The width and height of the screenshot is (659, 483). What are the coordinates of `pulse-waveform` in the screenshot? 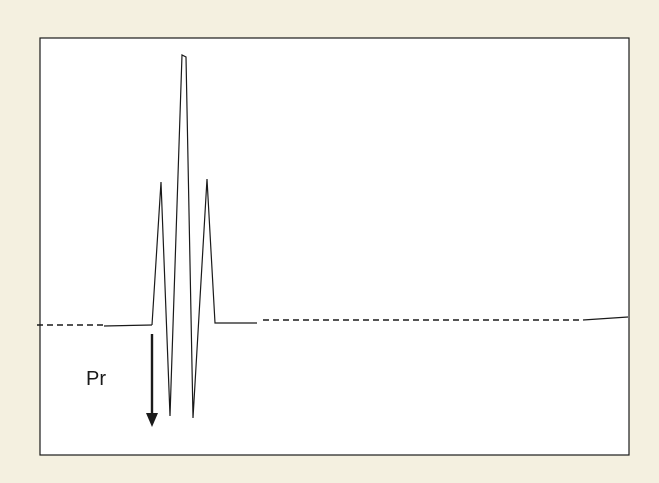 It's located at (204, 236).